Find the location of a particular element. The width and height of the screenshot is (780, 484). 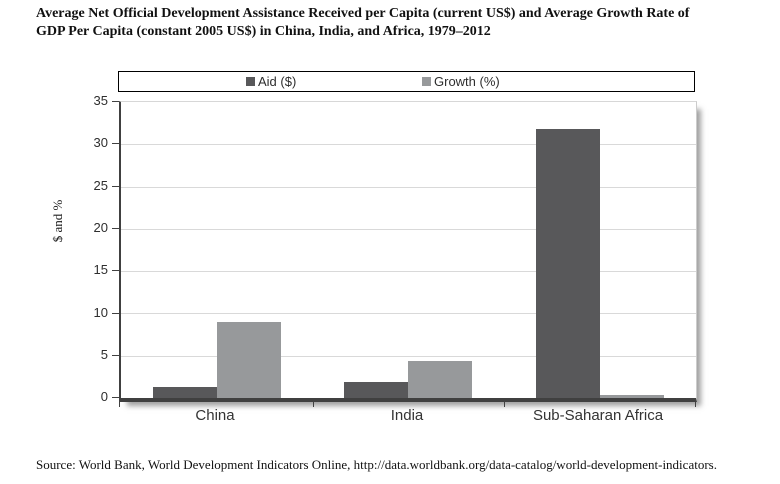

legend-label-growth: Growth (%) is located at coordinates (467, 81).